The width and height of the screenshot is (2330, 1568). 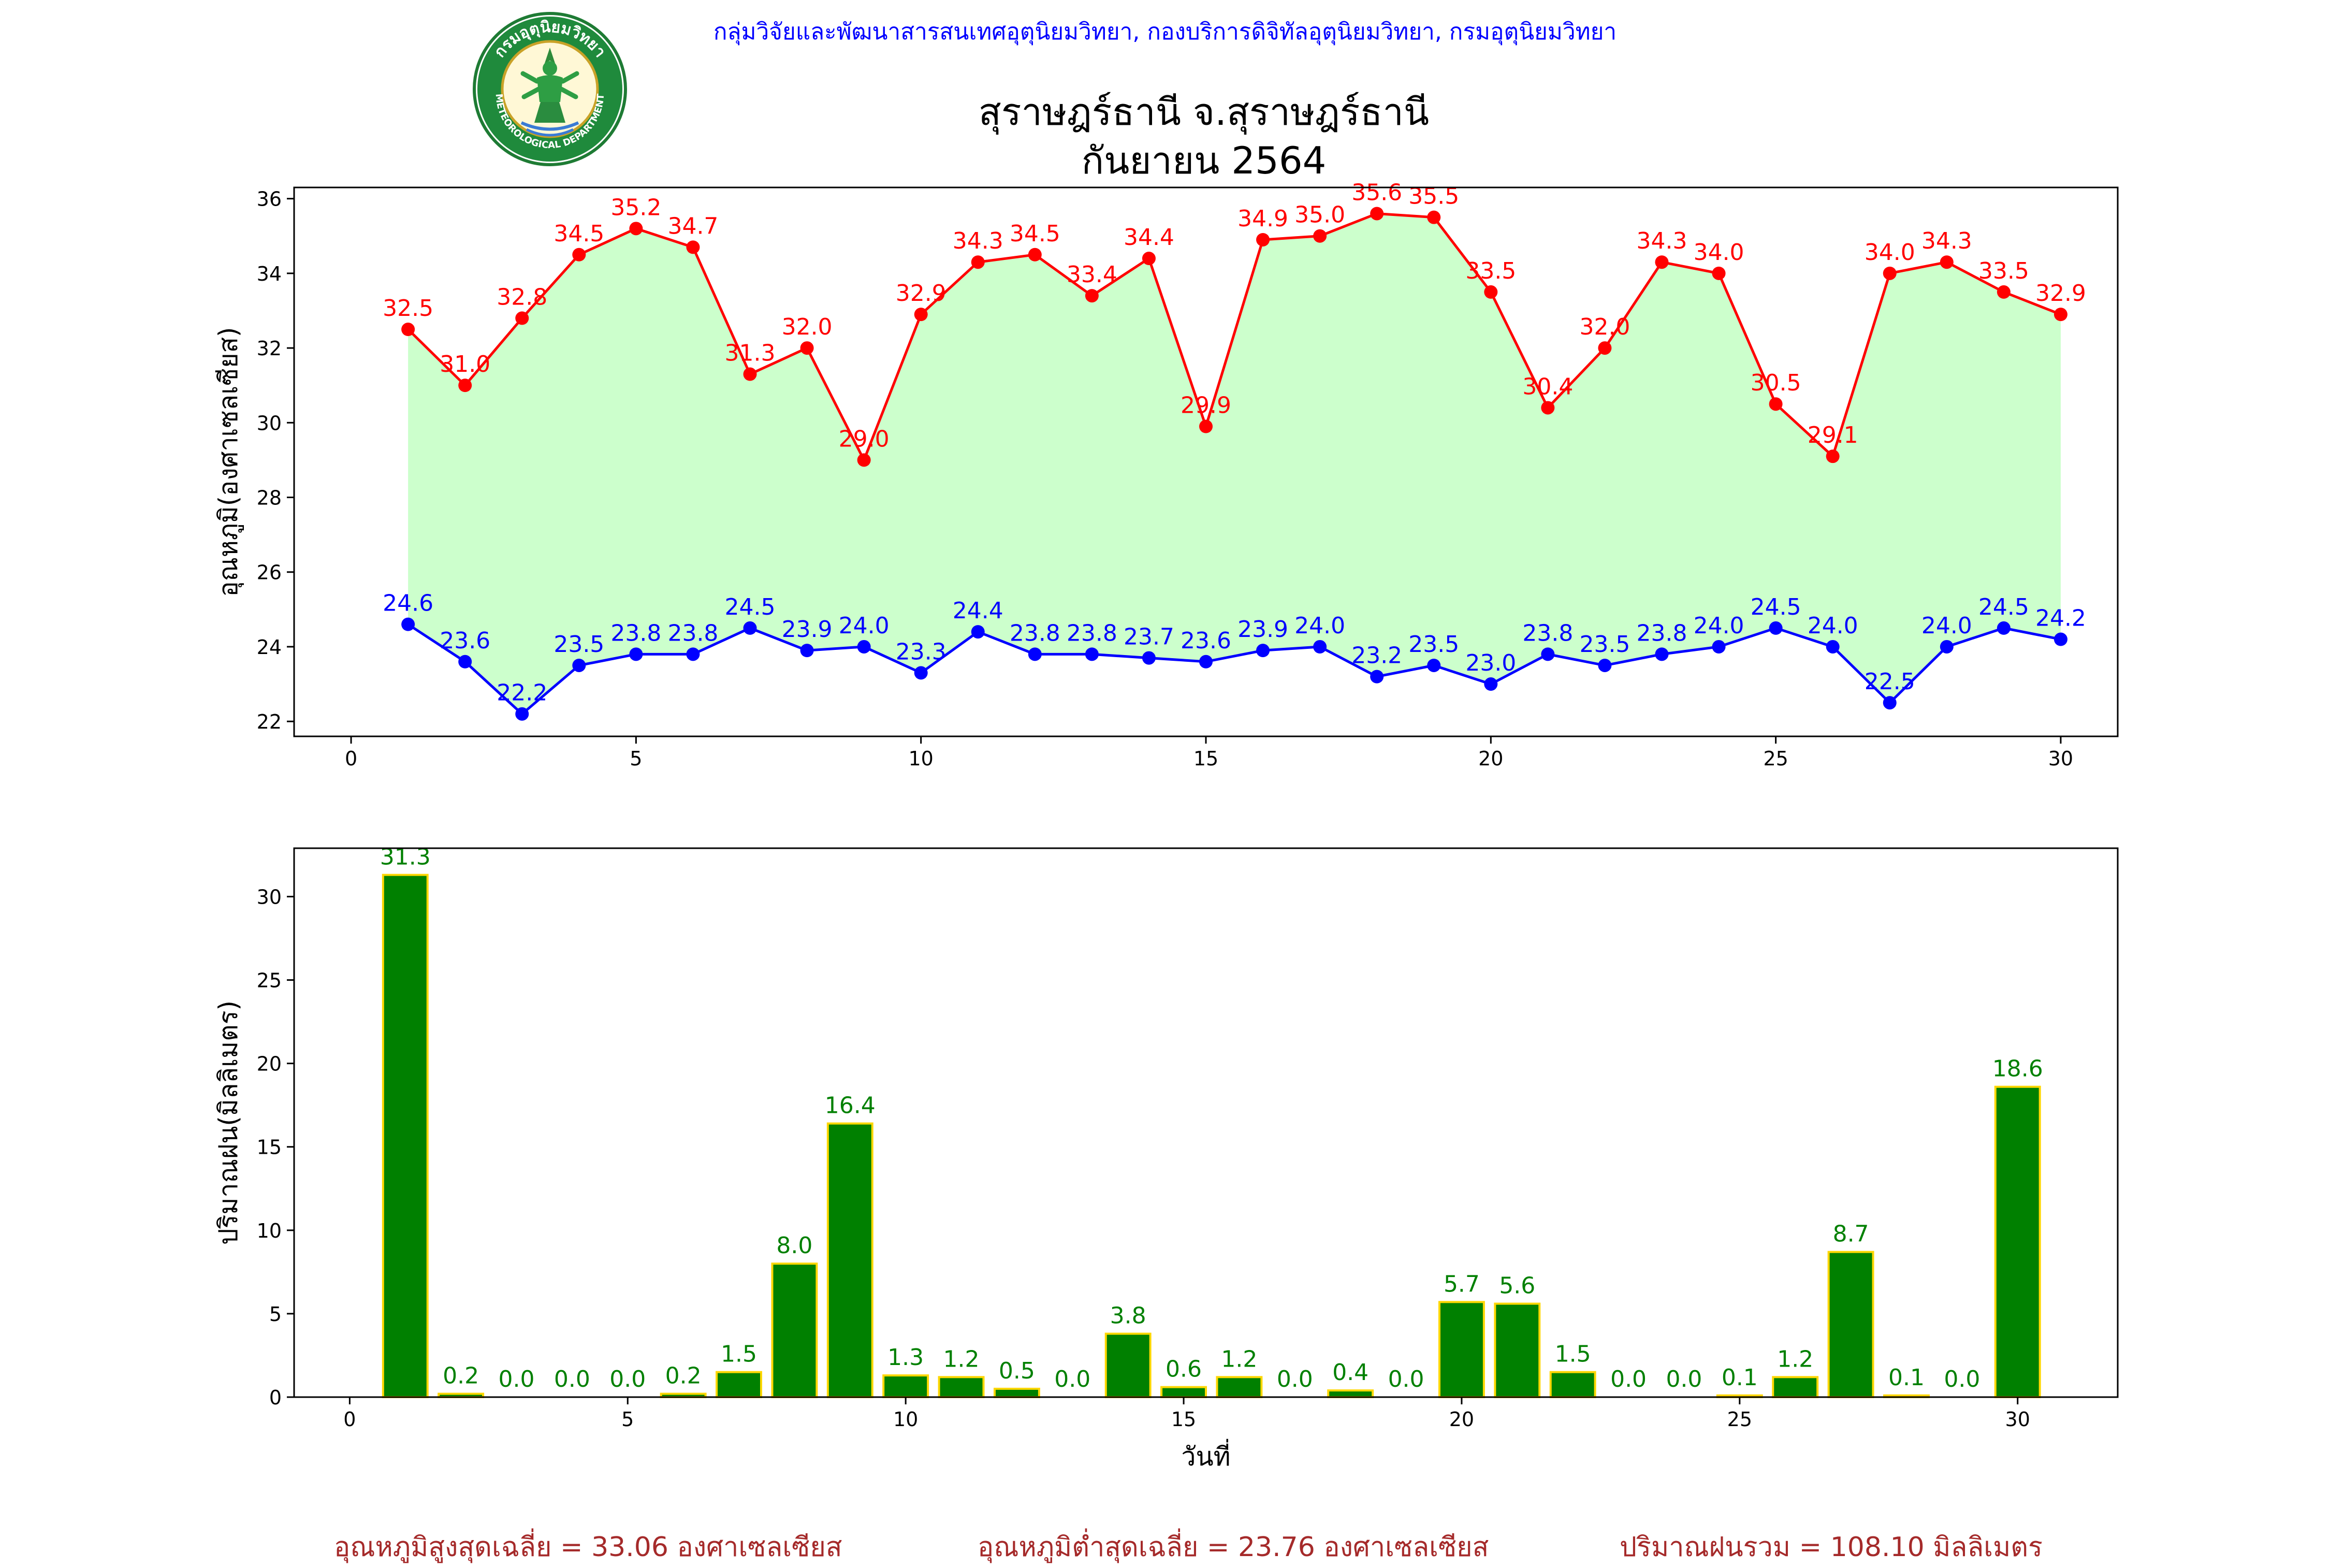 What do you see at coordinates (351, 758) in the screenshot?
I see `temperature-x-tick-label: 0` at bounding box center [351, 758].